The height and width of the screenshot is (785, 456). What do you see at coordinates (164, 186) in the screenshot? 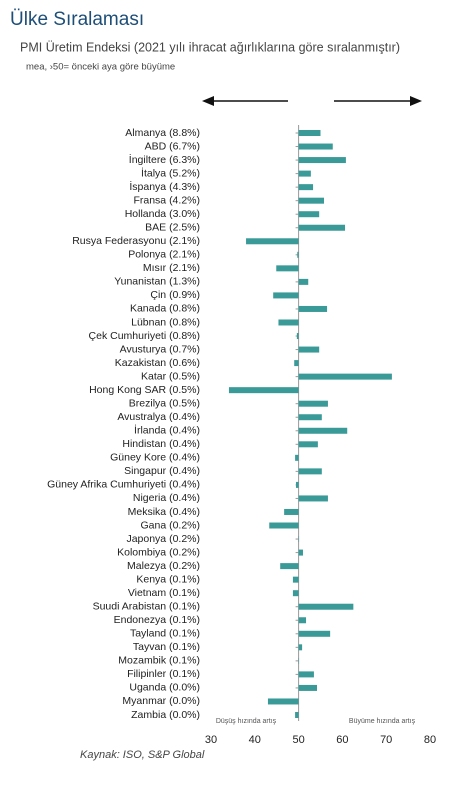
I see `y-tick-label: İspanya (4.3%)` at bounding box center [164, 186].